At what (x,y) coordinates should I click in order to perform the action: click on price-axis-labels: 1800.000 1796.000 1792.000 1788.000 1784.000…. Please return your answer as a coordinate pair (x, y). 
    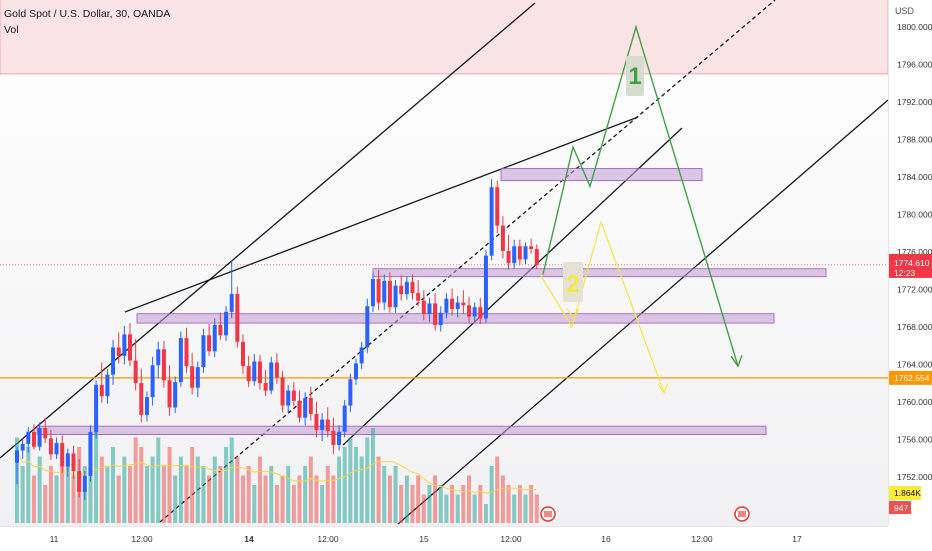
    Looking at the image, I should click on (910, 268).